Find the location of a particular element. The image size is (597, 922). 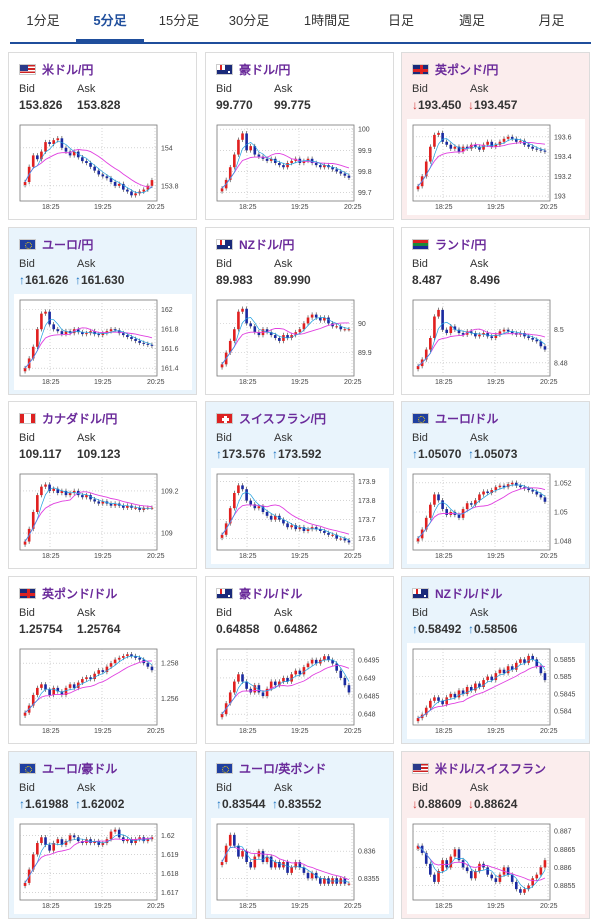

pair-header: NZドル/円 is located at coordinates (255, 244).